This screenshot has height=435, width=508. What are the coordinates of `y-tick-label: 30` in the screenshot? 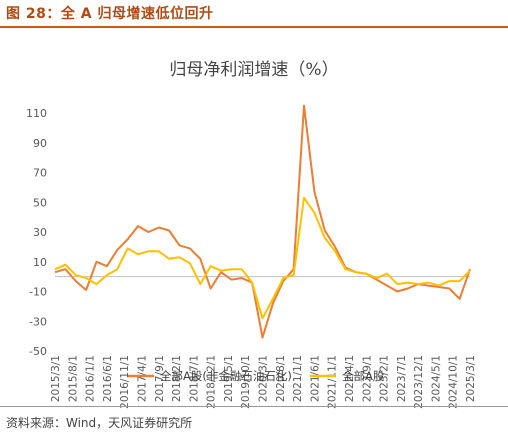 It's located at (40, 232).